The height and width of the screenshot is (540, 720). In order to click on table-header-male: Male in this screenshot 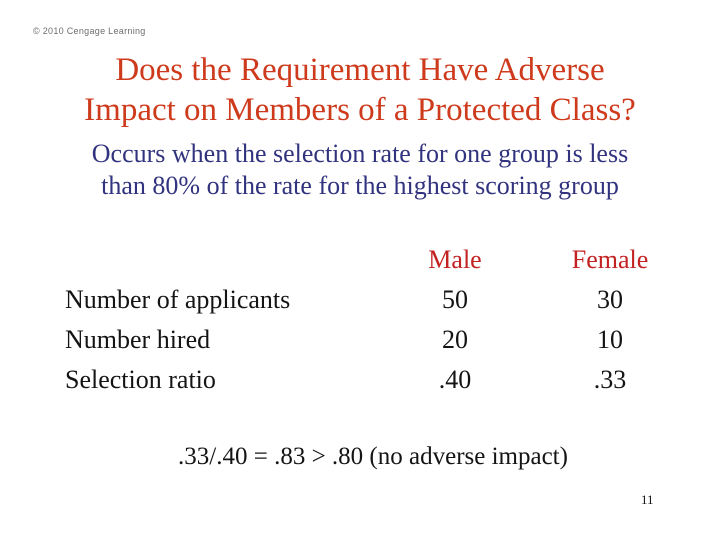, I will do `click(455, 259)`.